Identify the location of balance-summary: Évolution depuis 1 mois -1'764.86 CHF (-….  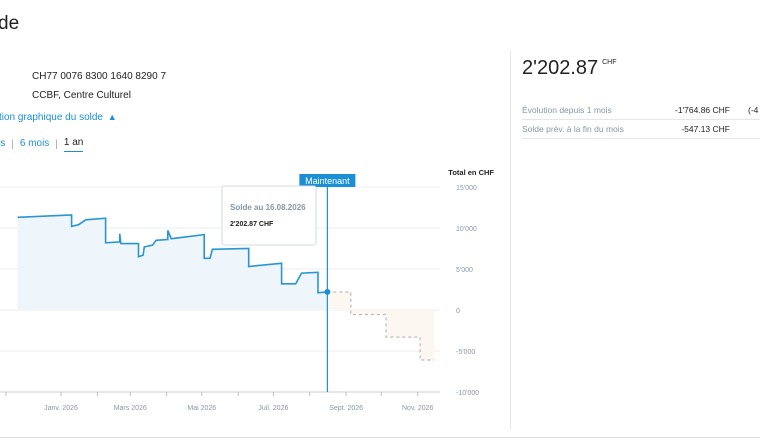
(641, 120).